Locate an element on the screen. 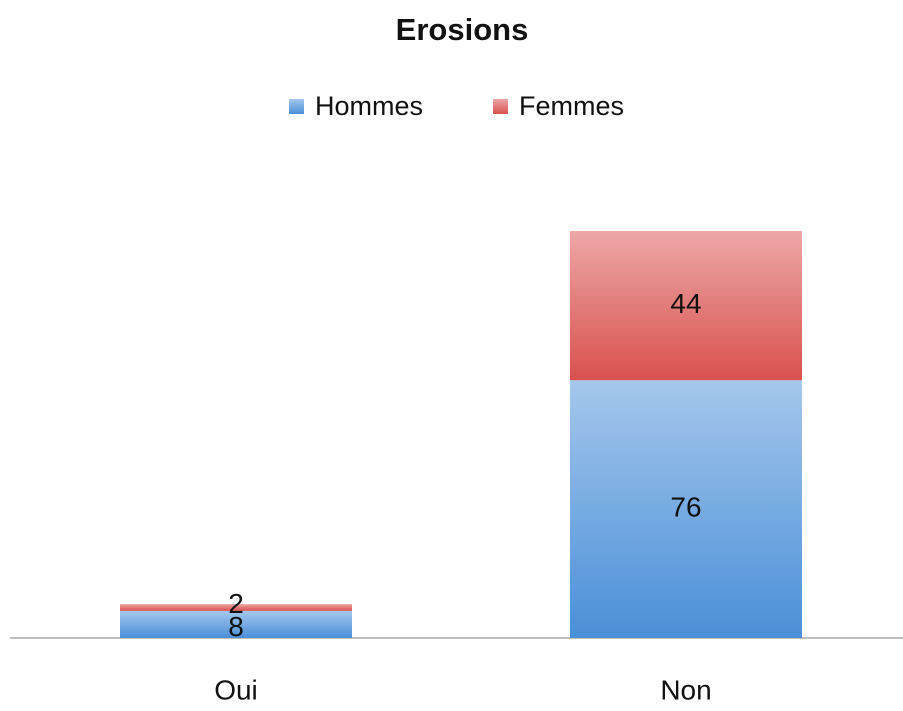  data-label: 76 is located at coordinates (685, 507).